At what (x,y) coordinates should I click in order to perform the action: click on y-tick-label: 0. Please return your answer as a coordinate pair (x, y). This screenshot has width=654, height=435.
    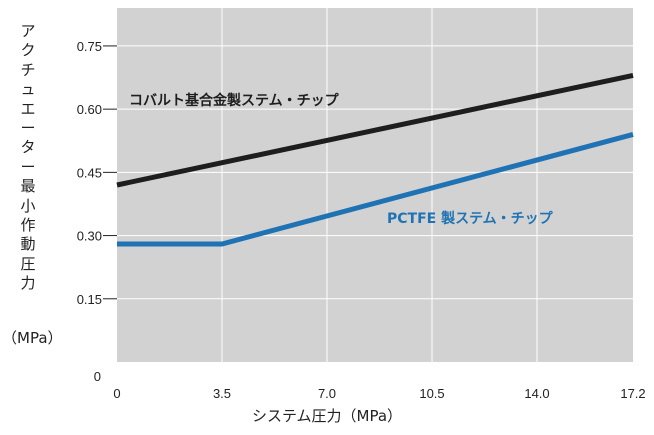
    Looking at the image, I should click on (97, 376).